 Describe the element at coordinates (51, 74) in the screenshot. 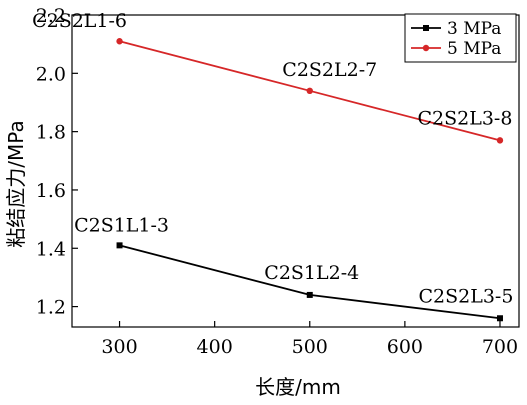

I see `y-tick-label: 2.0` at that location.